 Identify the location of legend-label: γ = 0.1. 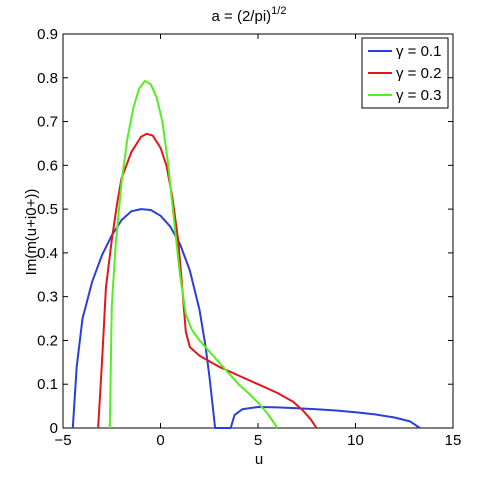
(418, 51).